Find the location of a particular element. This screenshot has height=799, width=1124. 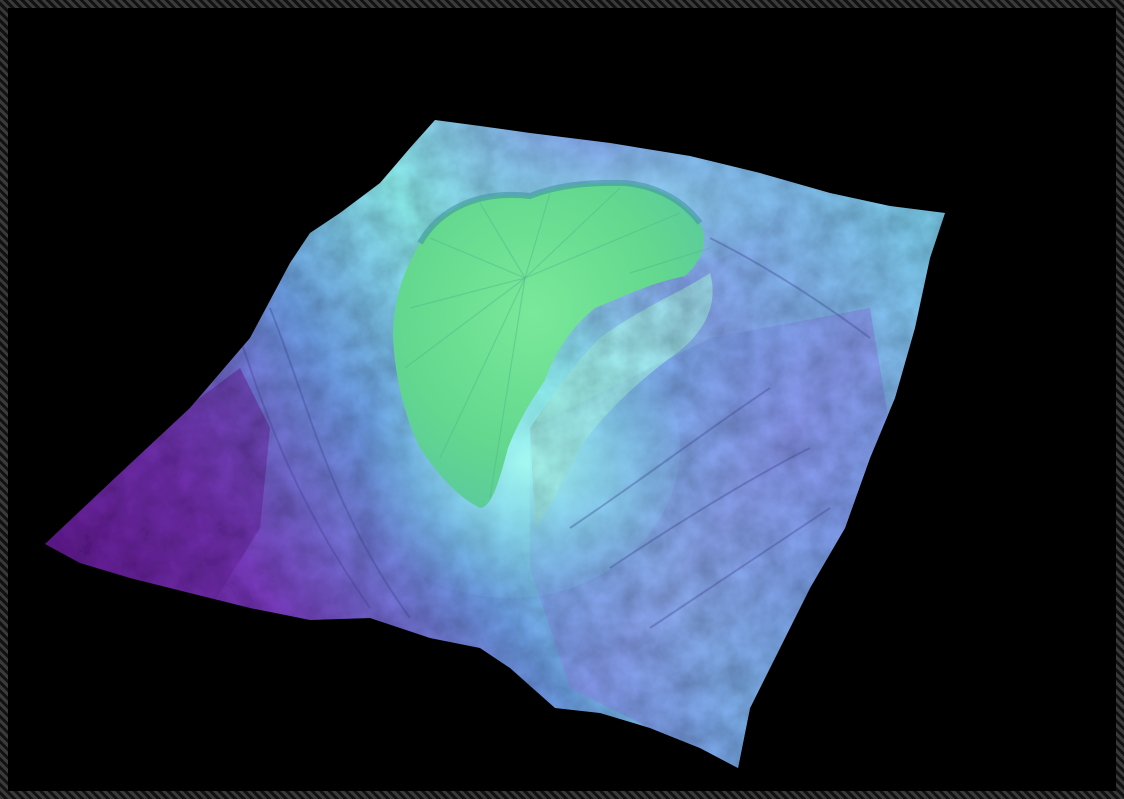

crater-floor is located at coordinates (552, 343).